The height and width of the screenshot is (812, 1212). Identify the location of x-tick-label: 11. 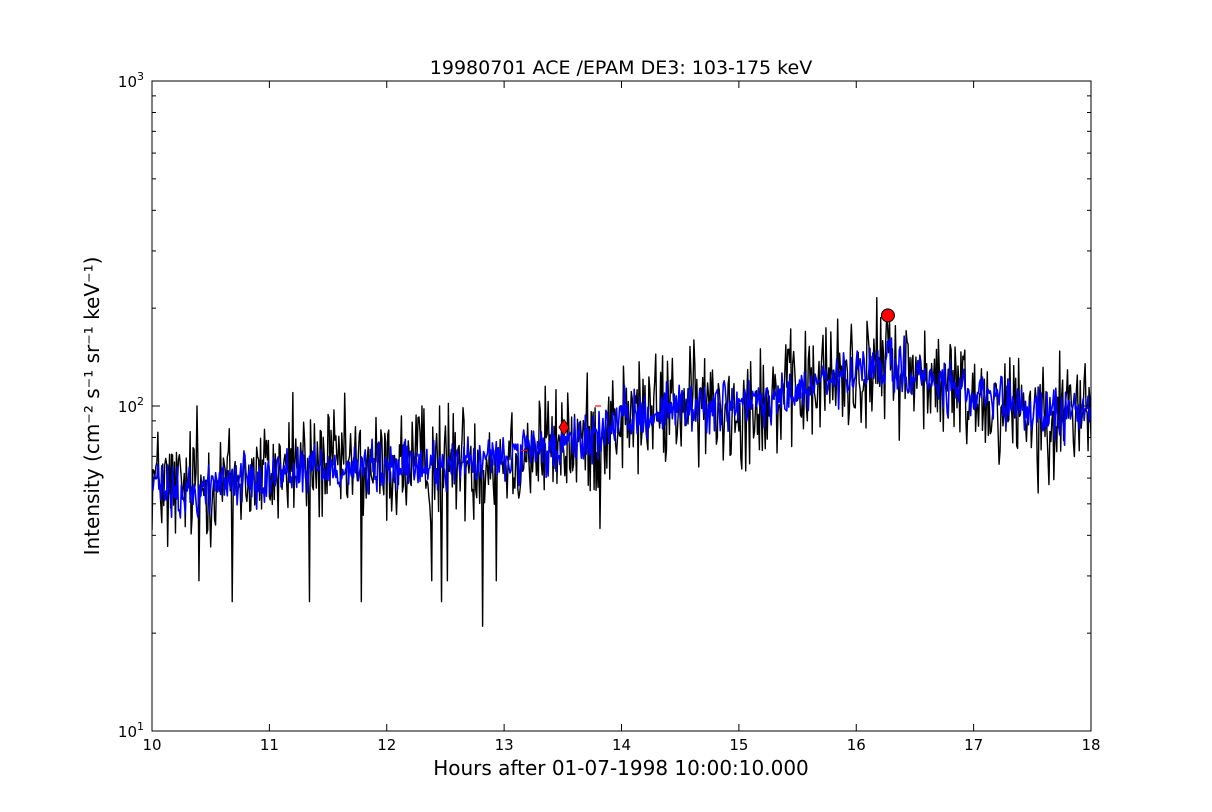
(269, 745).